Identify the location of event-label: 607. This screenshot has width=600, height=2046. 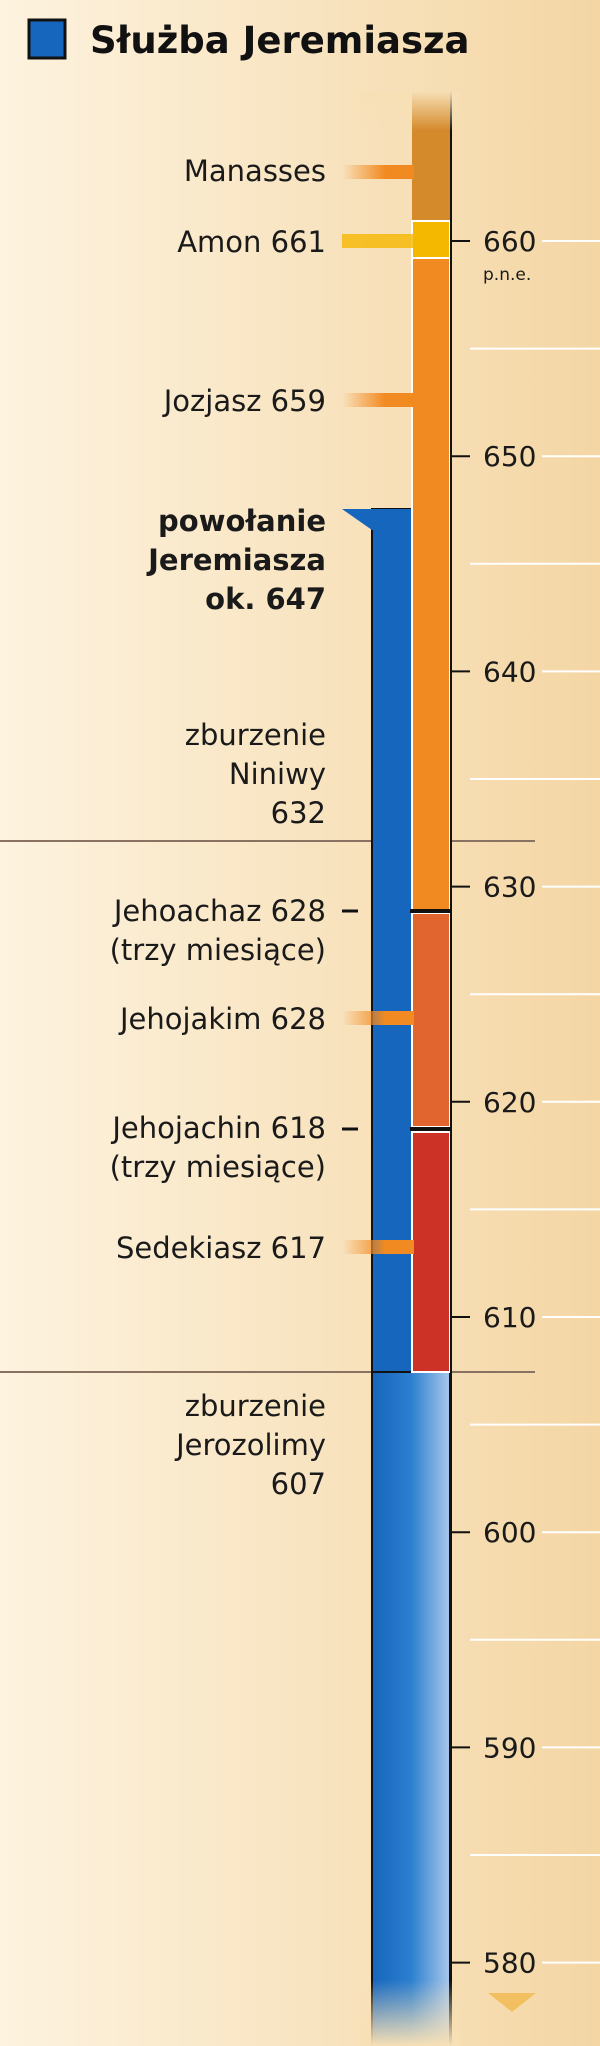
(298, 1484).